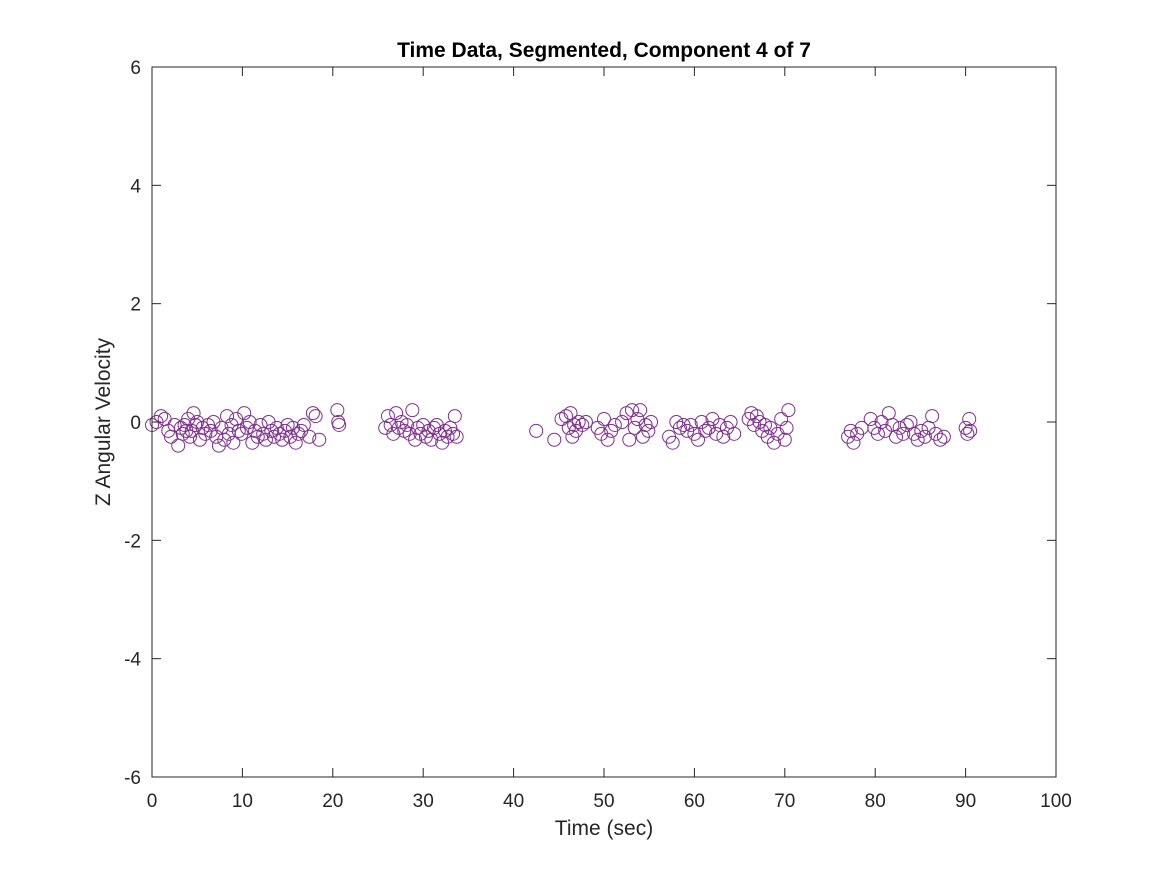  What do you see at coordinates (132, 778) in the screenshot?
I see `y-tick-label: -6` at bounding box center [132, 778].